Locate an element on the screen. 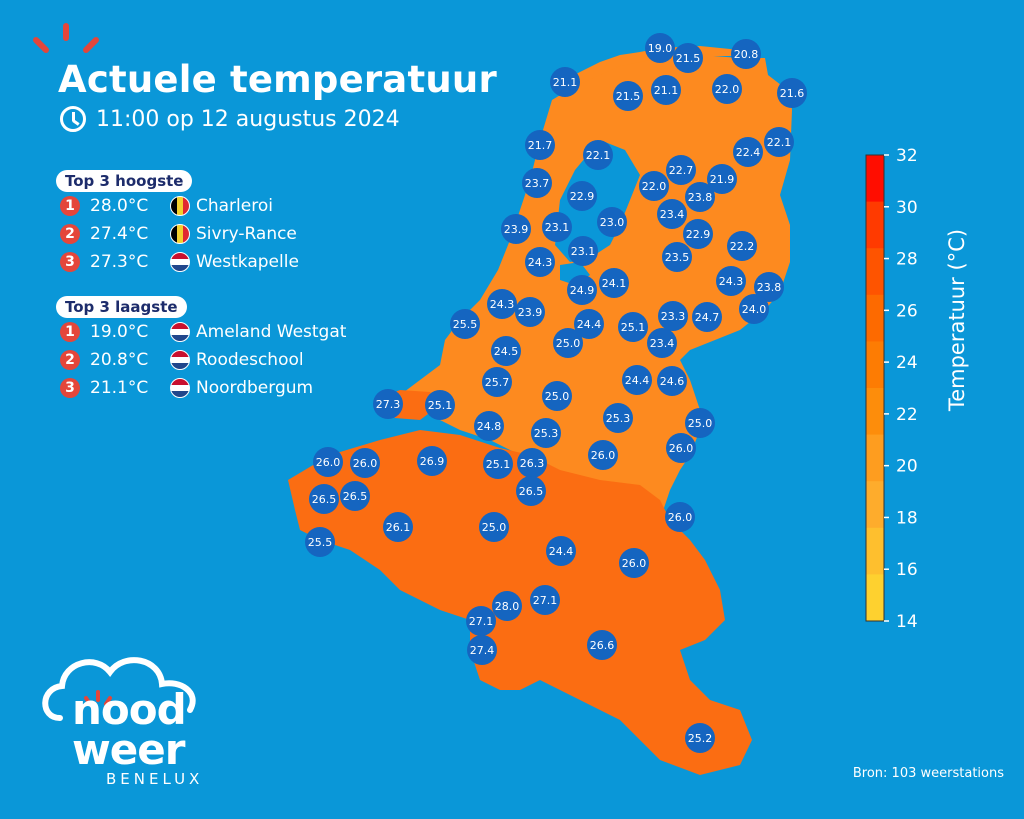  station-value: 27.1 is located at coordinates (481, 621).